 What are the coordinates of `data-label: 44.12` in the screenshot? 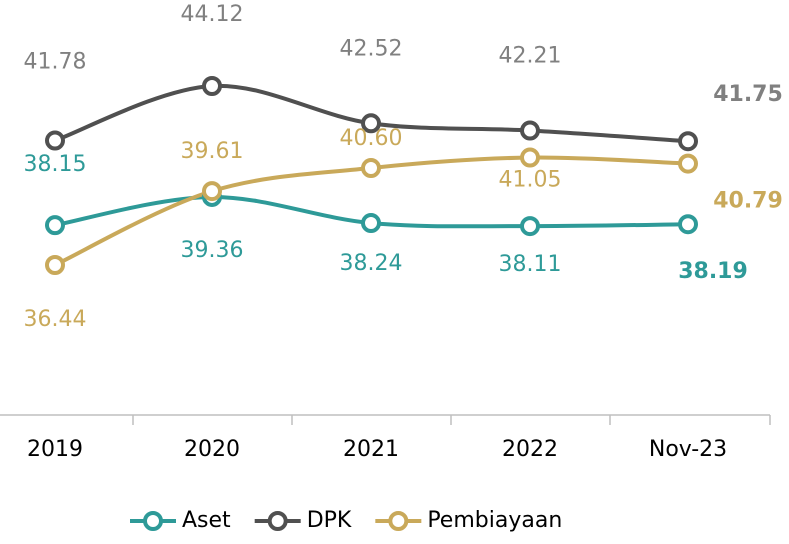 It's located at (212, 14).